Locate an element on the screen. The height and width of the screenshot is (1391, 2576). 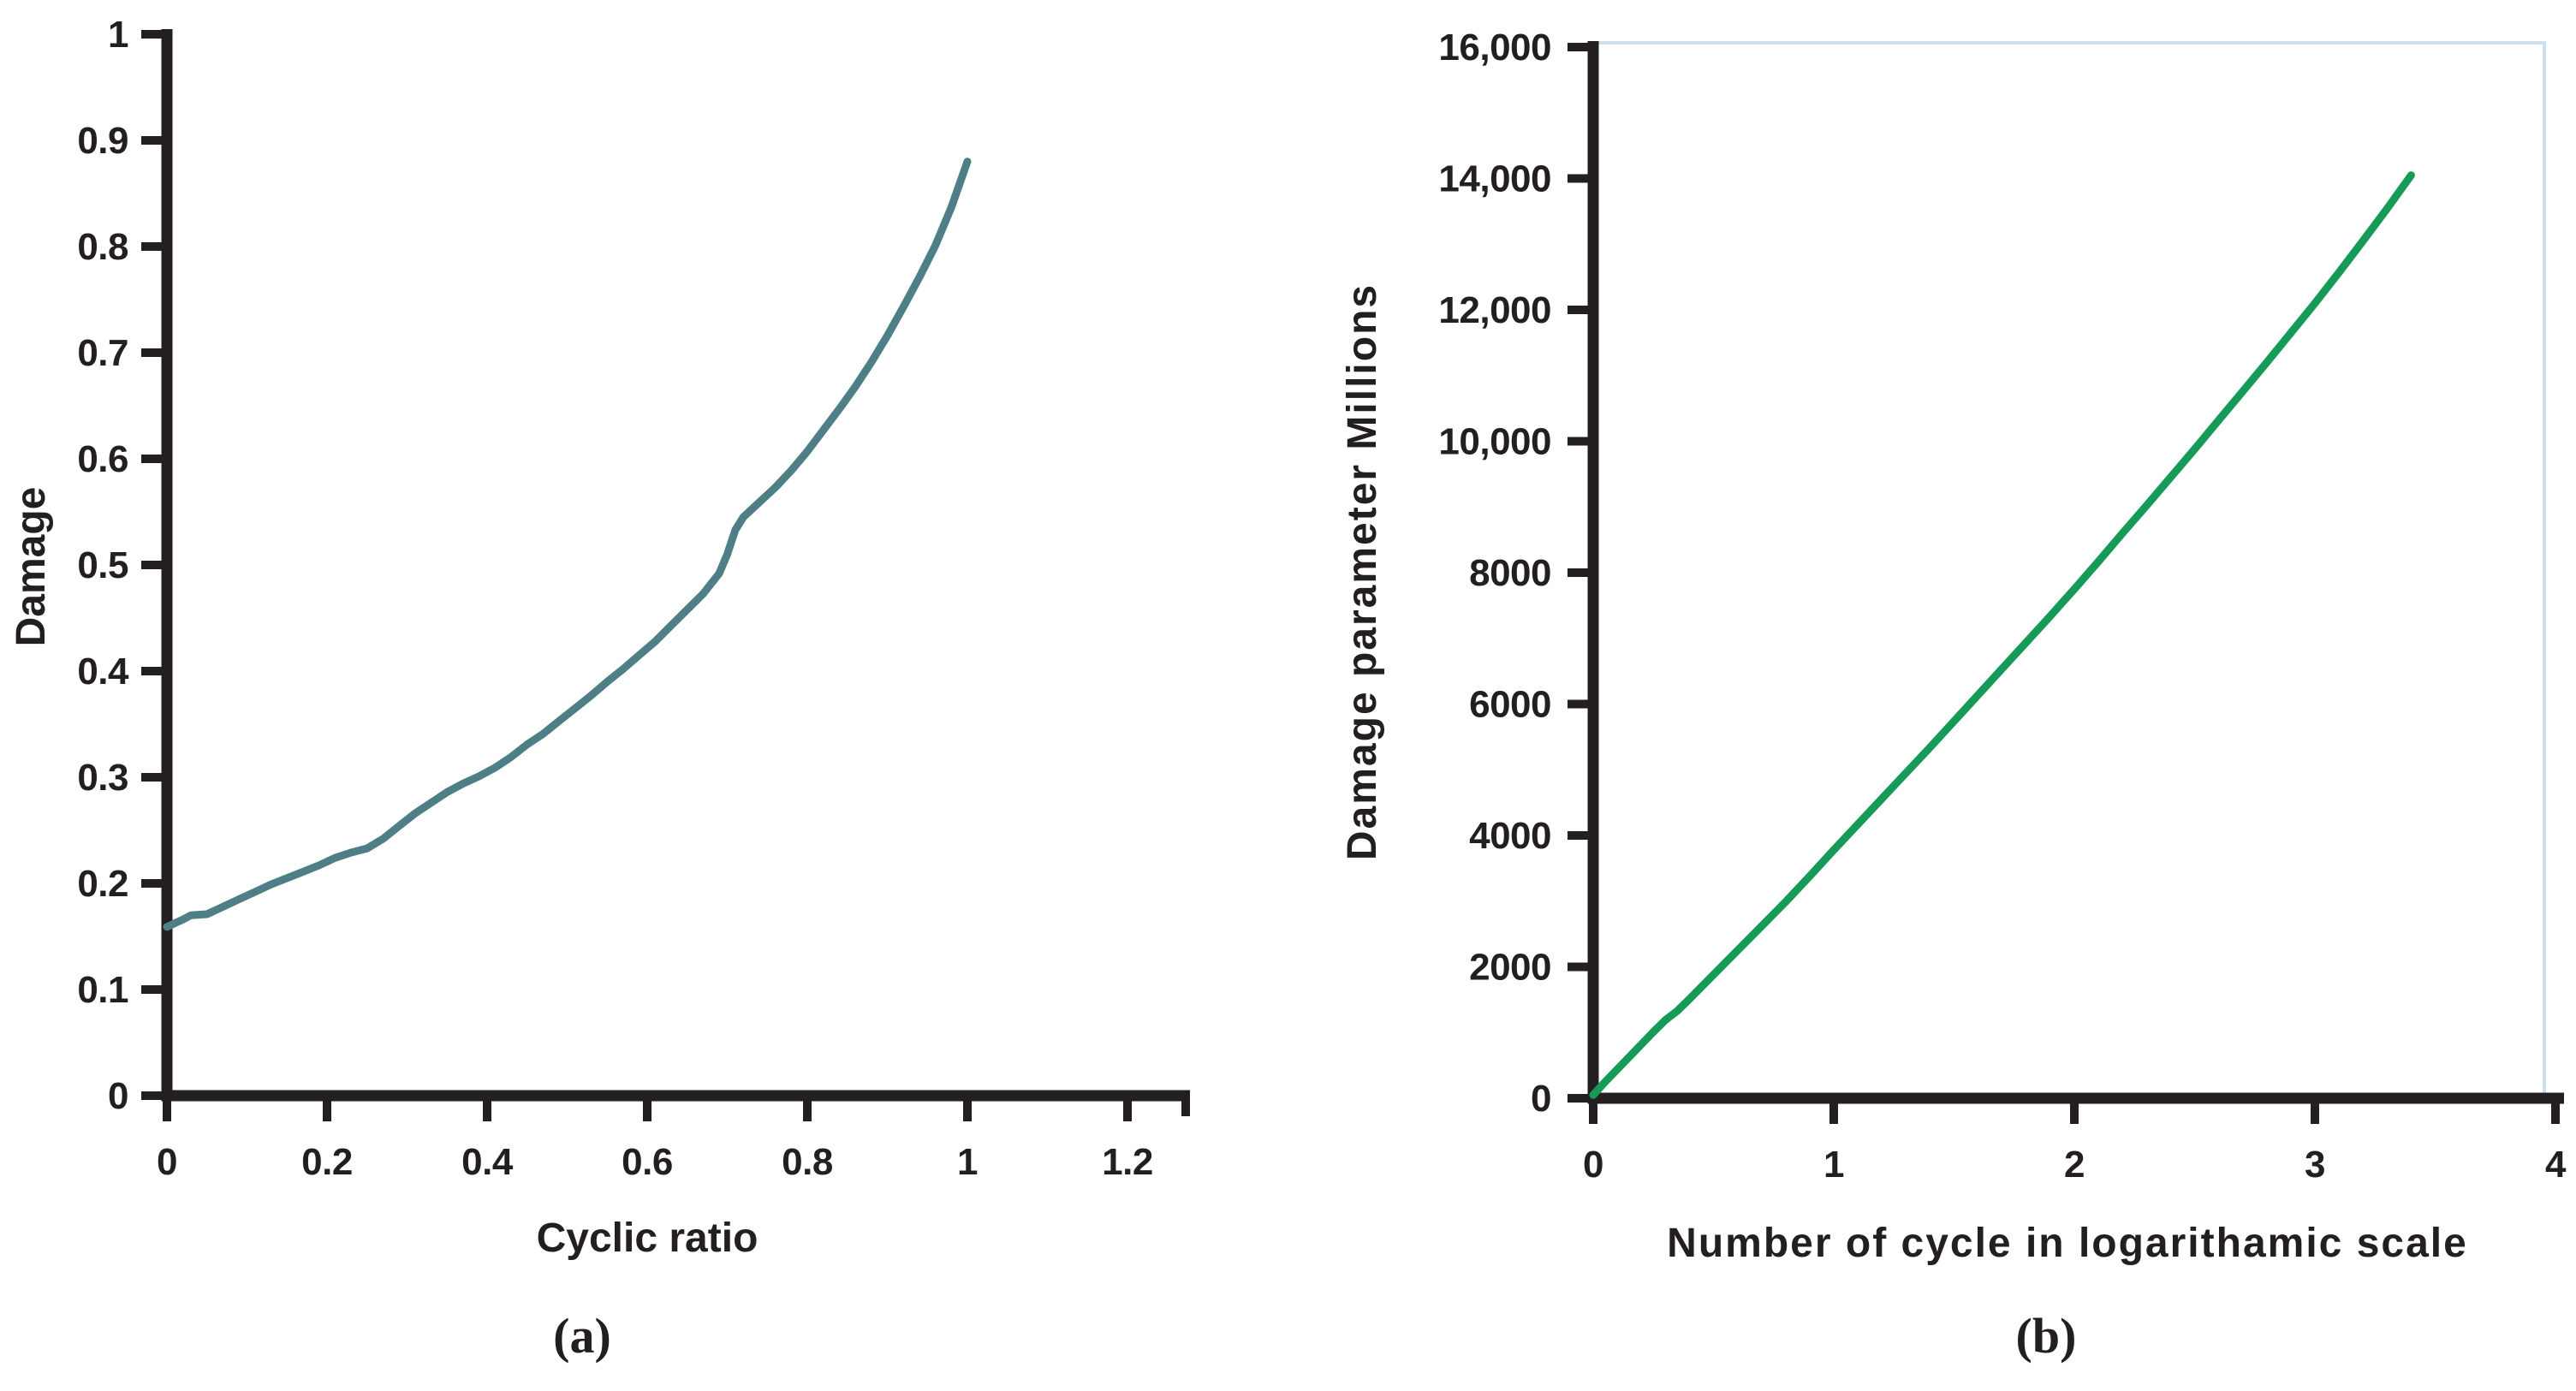
panel-a-y-axis-title: Damage is located at coordinates (32, 567).